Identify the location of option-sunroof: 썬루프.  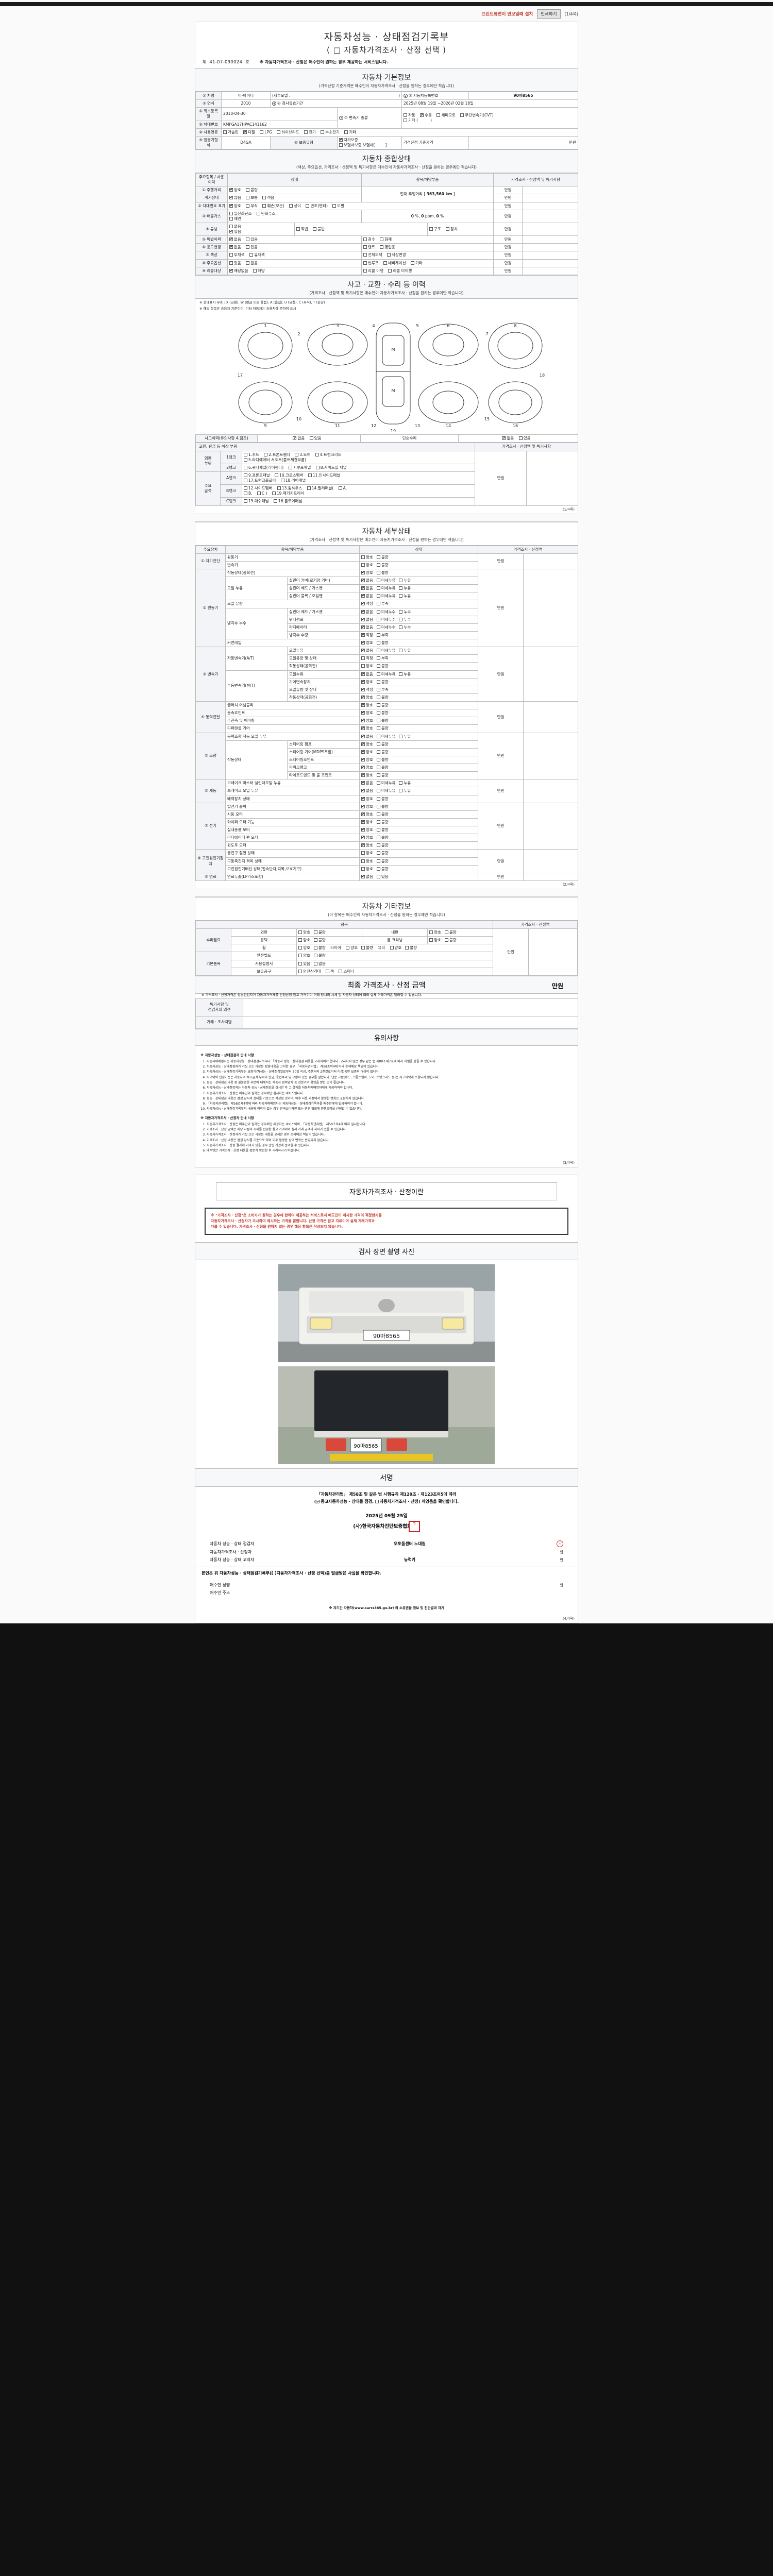
(371, 263).